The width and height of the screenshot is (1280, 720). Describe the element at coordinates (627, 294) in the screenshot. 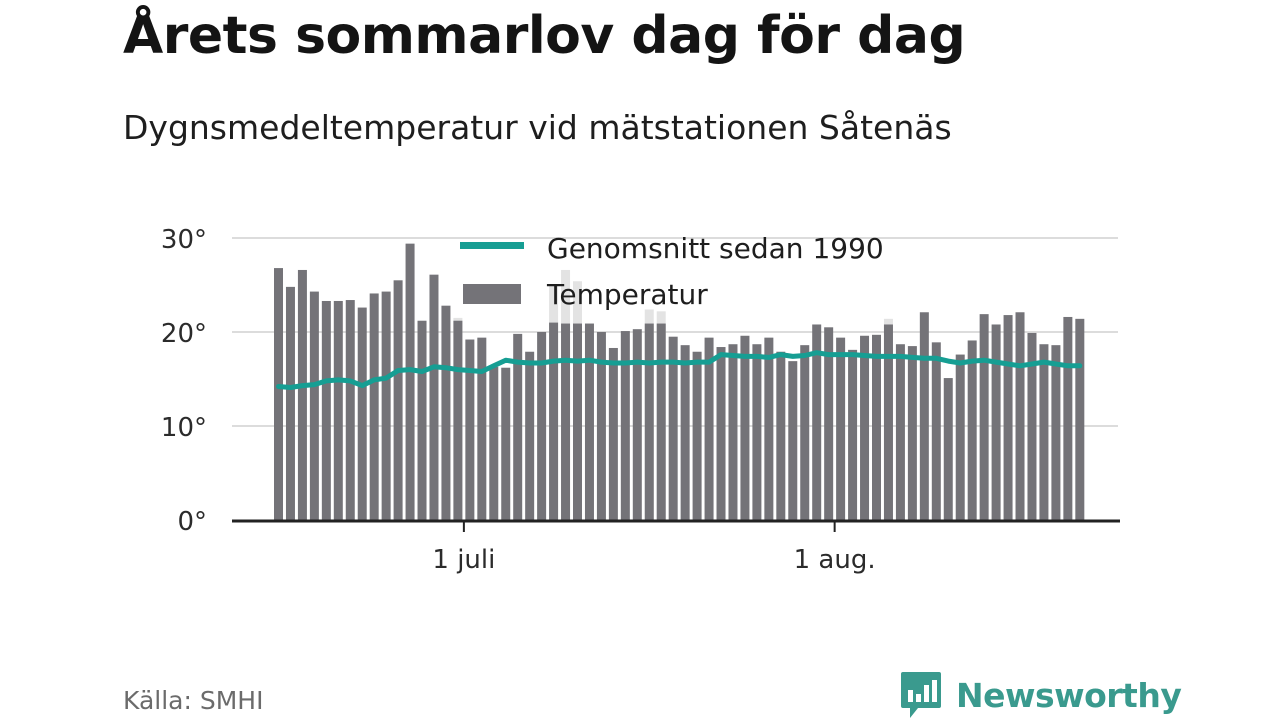

I see `legend-bar-label: Temperatur` at that location.